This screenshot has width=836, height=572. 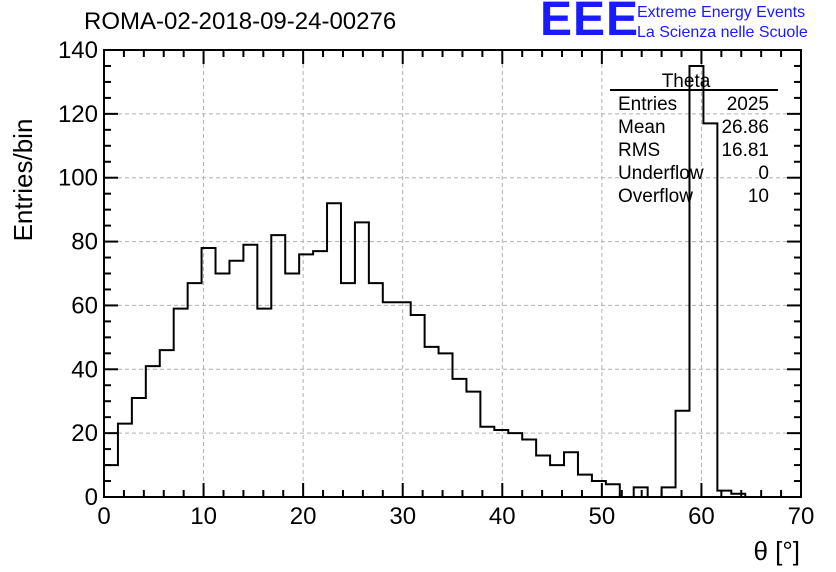 What do you see at coordinates (639, 150) in the screenshot?
I see `stats-row-label: RMS` at bounding box center [639, 150].